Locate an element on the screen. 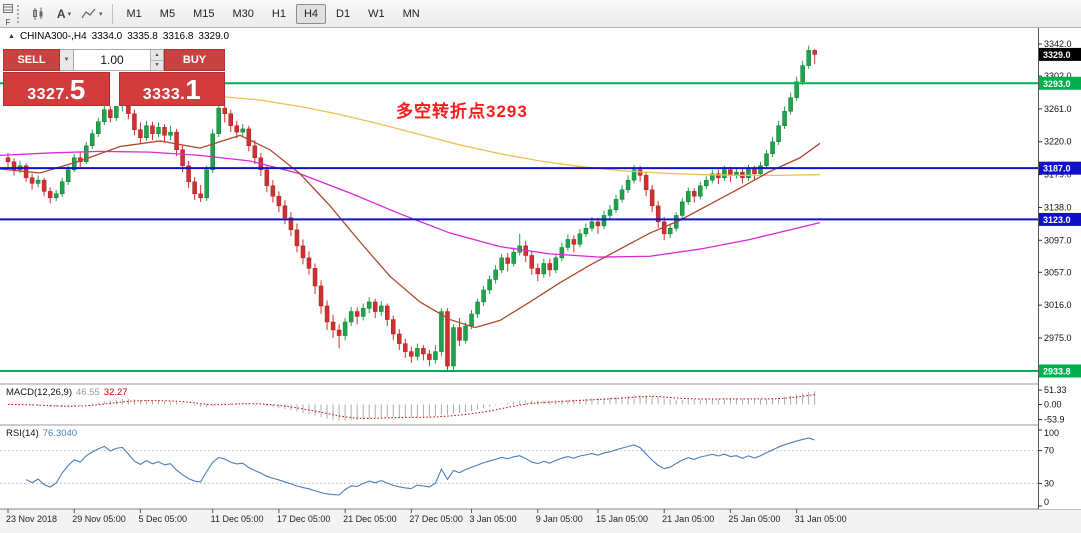 This screenshot has width=1081, height=533. svg-text: 2975.0 is located at coordinates (1058, 338).